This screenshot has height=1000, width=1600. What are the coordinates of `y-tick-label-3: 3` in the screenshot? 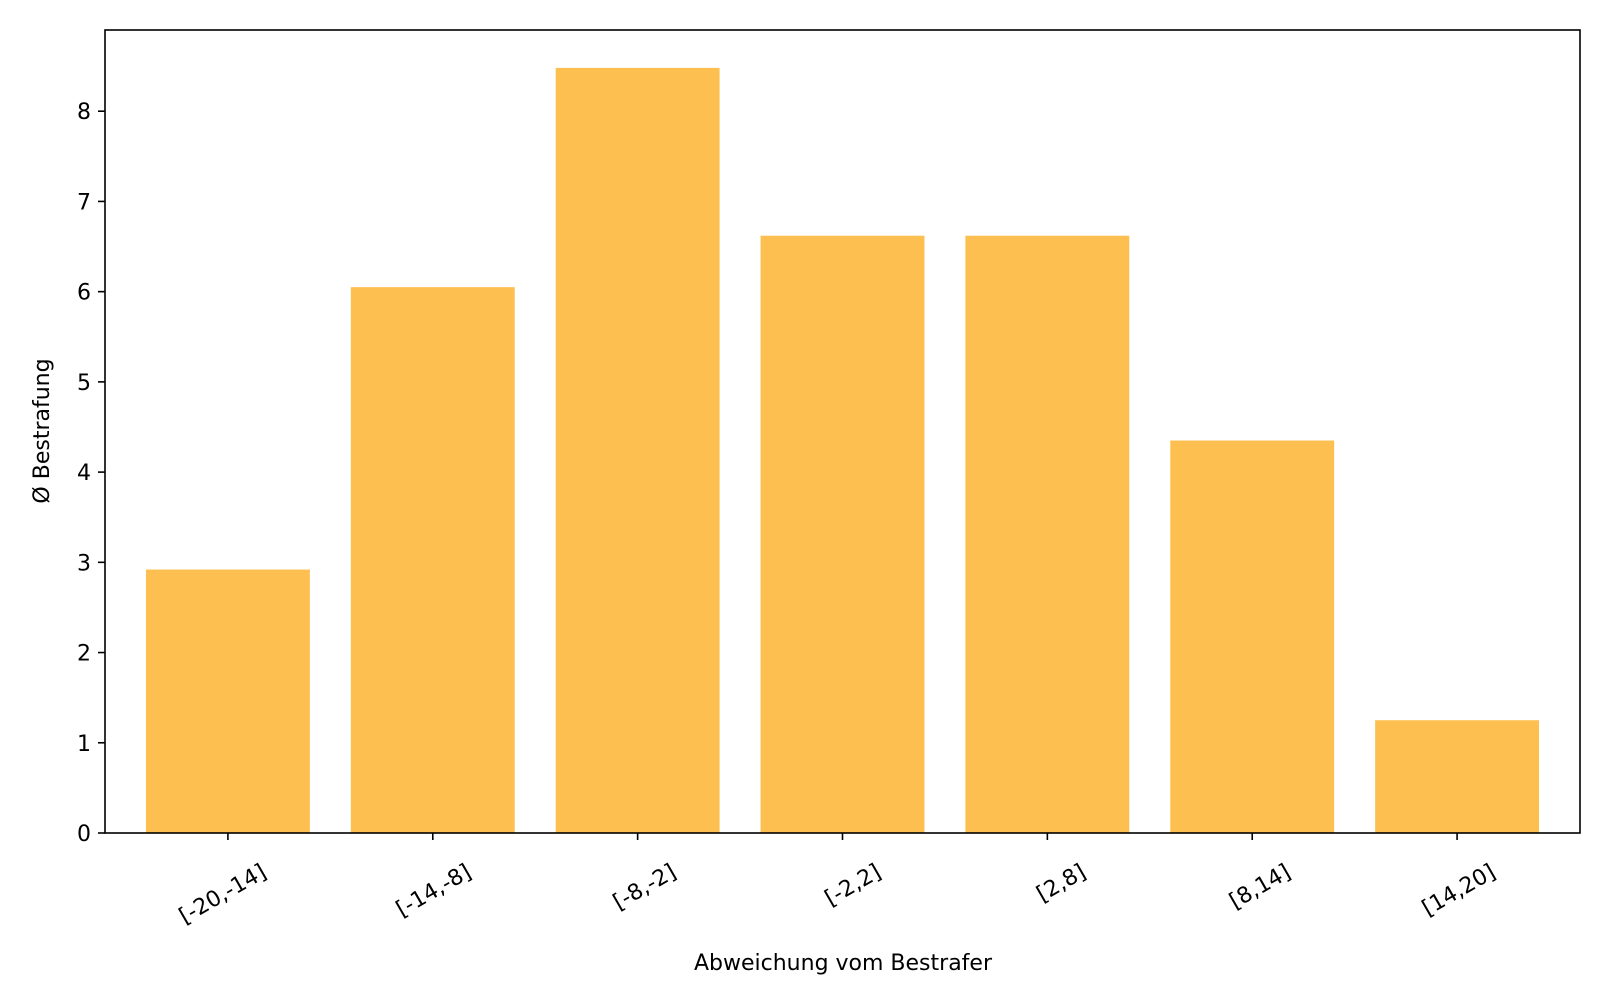 It's located at (84, 563).